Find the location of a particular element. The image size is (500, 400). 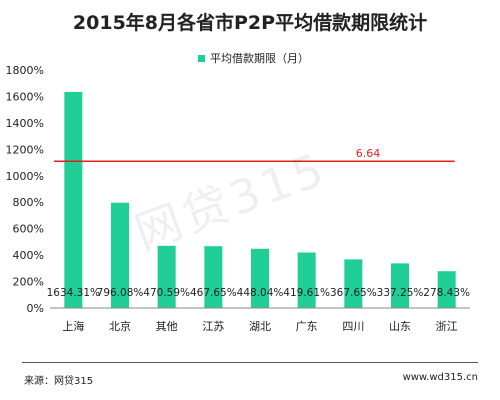

y-tick-label: 1000% is located at coordinates (25, 176).